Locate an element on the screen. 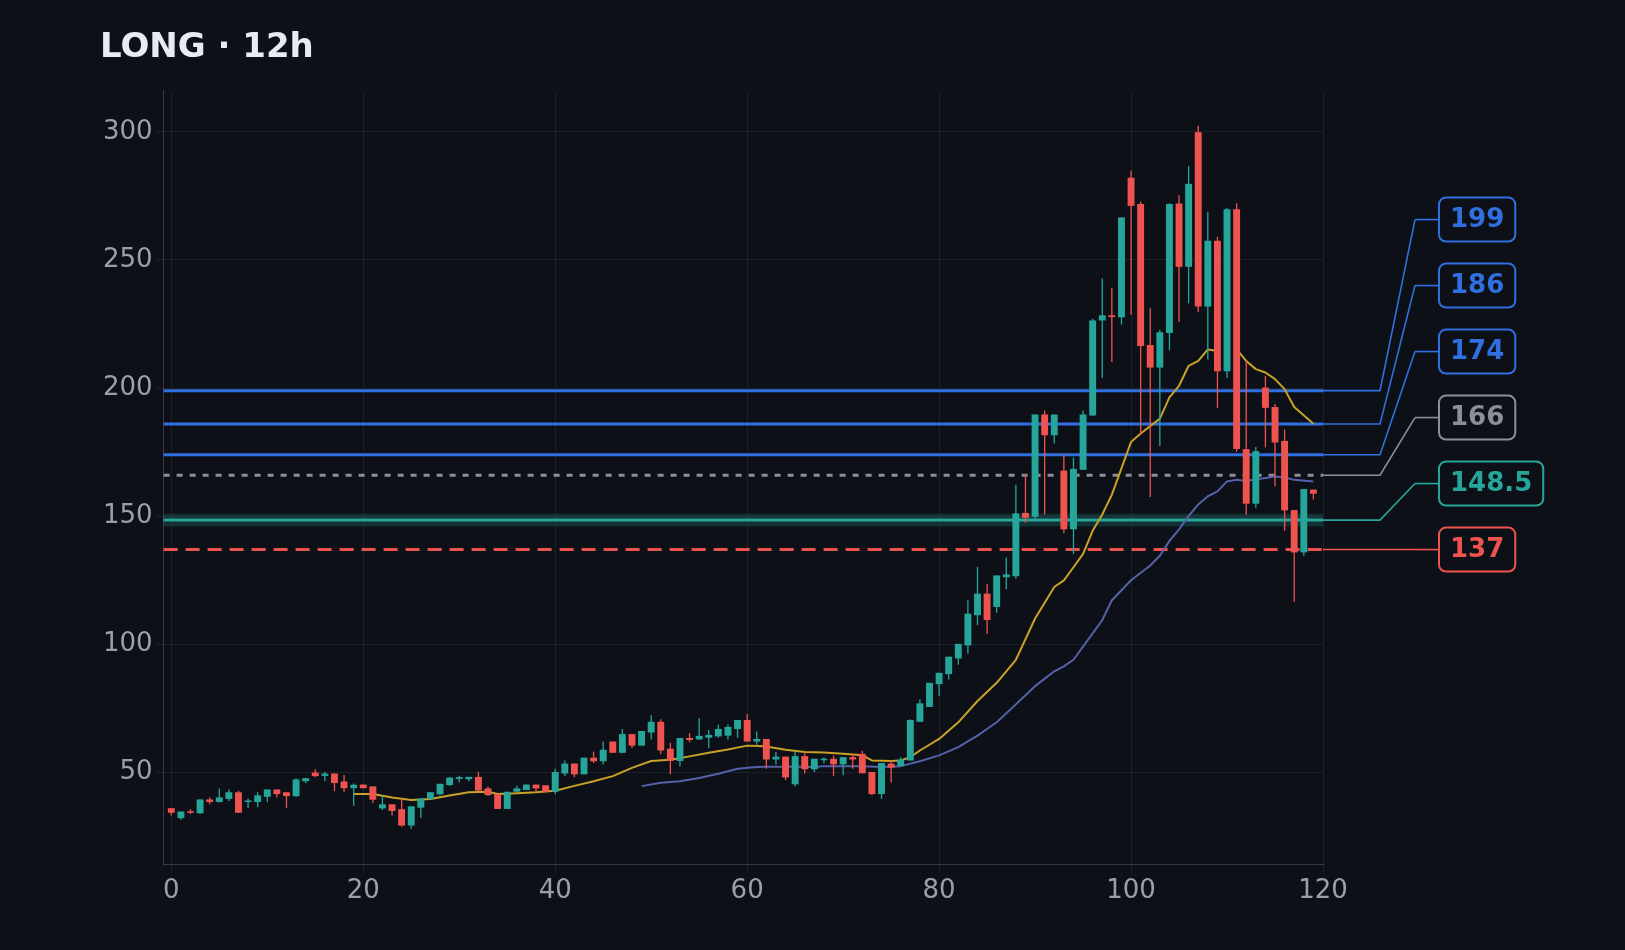  legend-label: 174 is located at coordinates (1477, 350).